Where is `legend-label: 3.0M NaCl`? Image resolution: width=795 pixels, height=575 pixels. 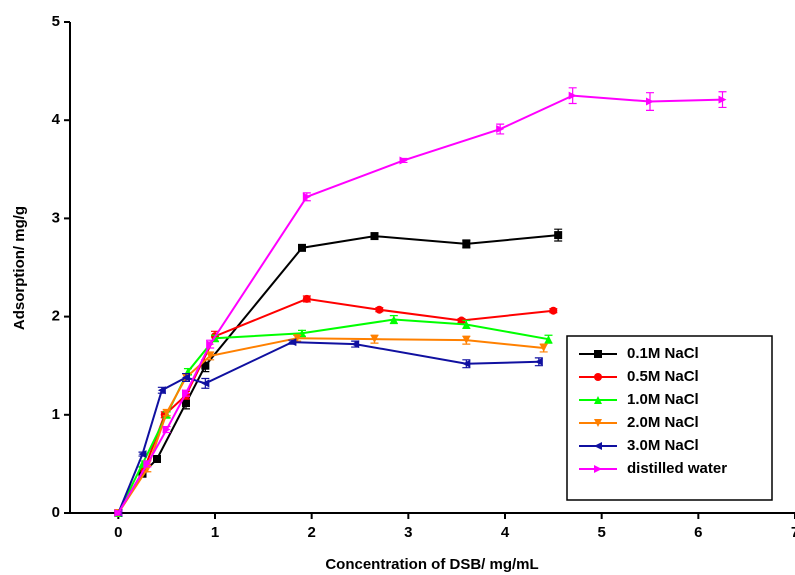 legend-label: 3.0M NaCl is located at coordinates (663, 445).